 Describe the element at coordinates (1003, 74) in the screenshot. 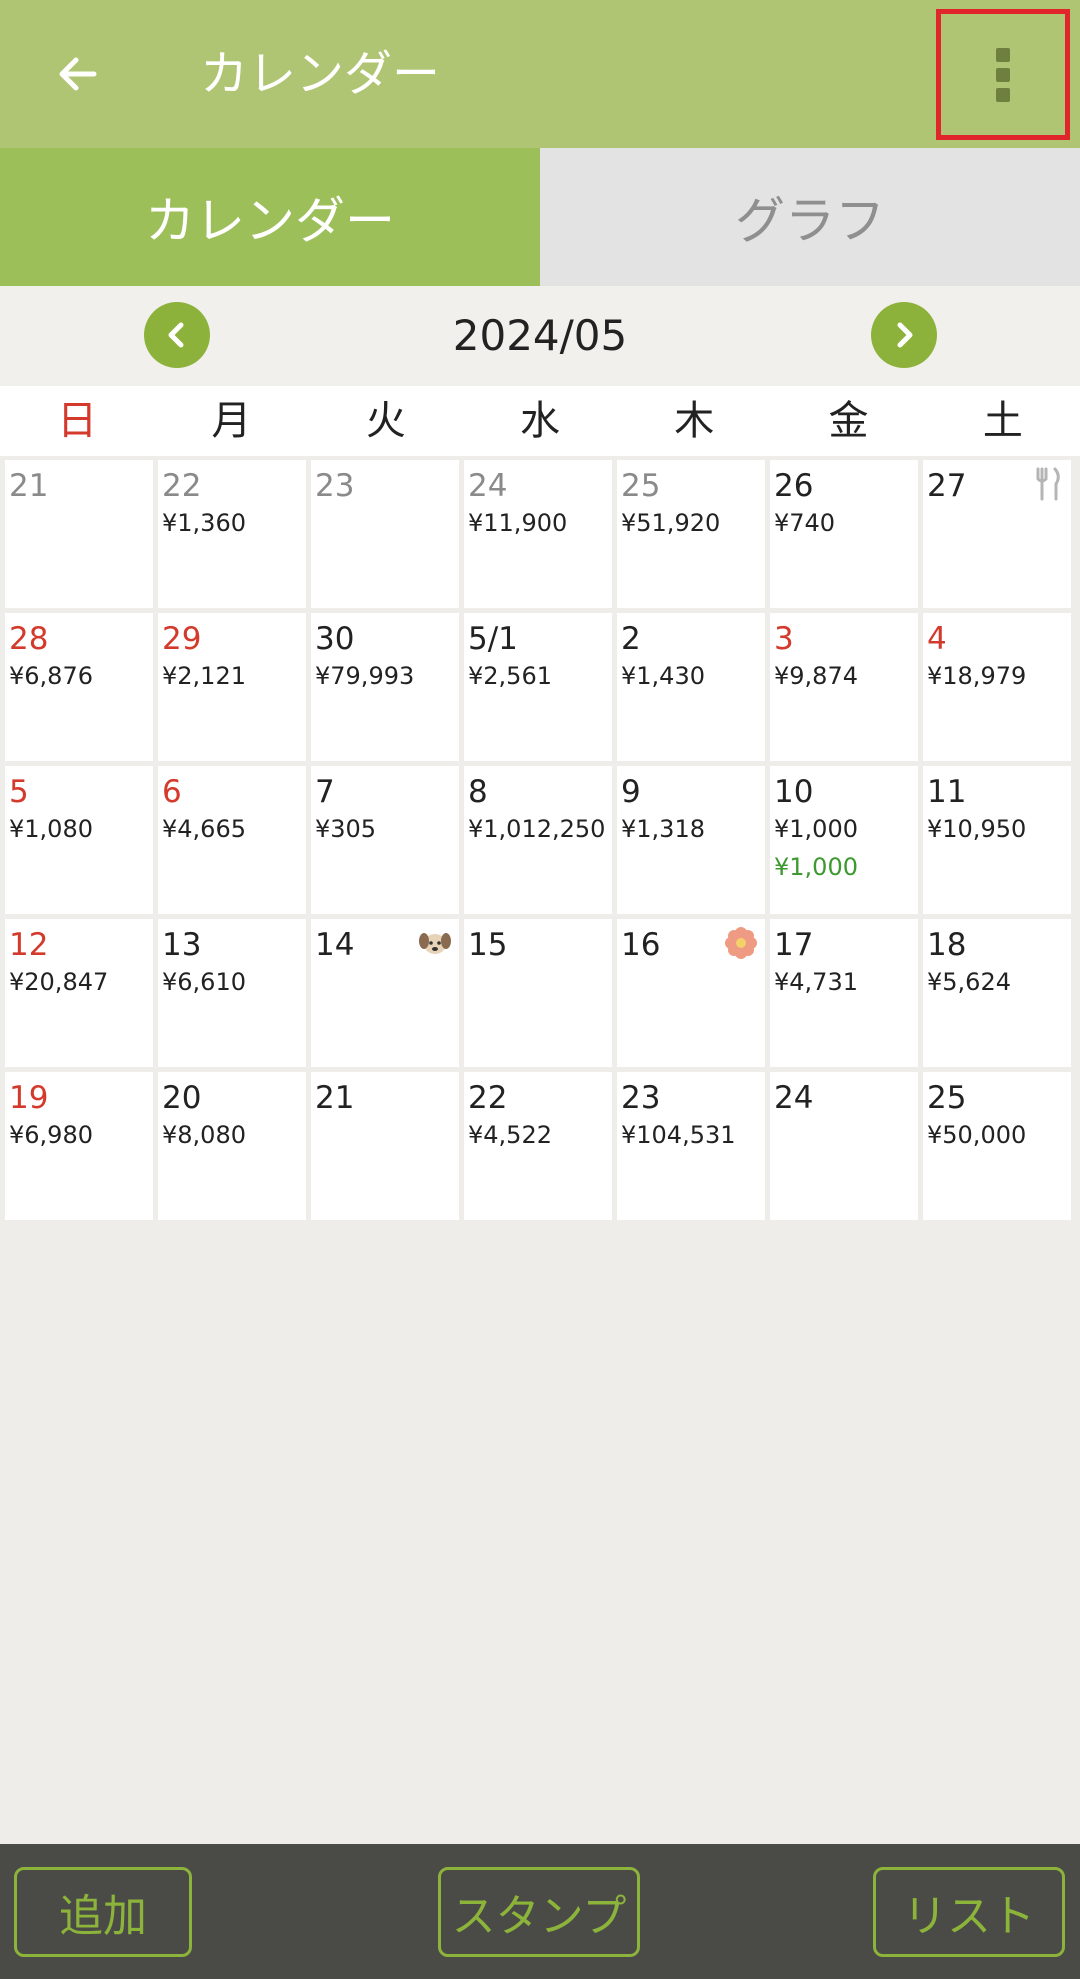

I see `more-options-button` at that location.